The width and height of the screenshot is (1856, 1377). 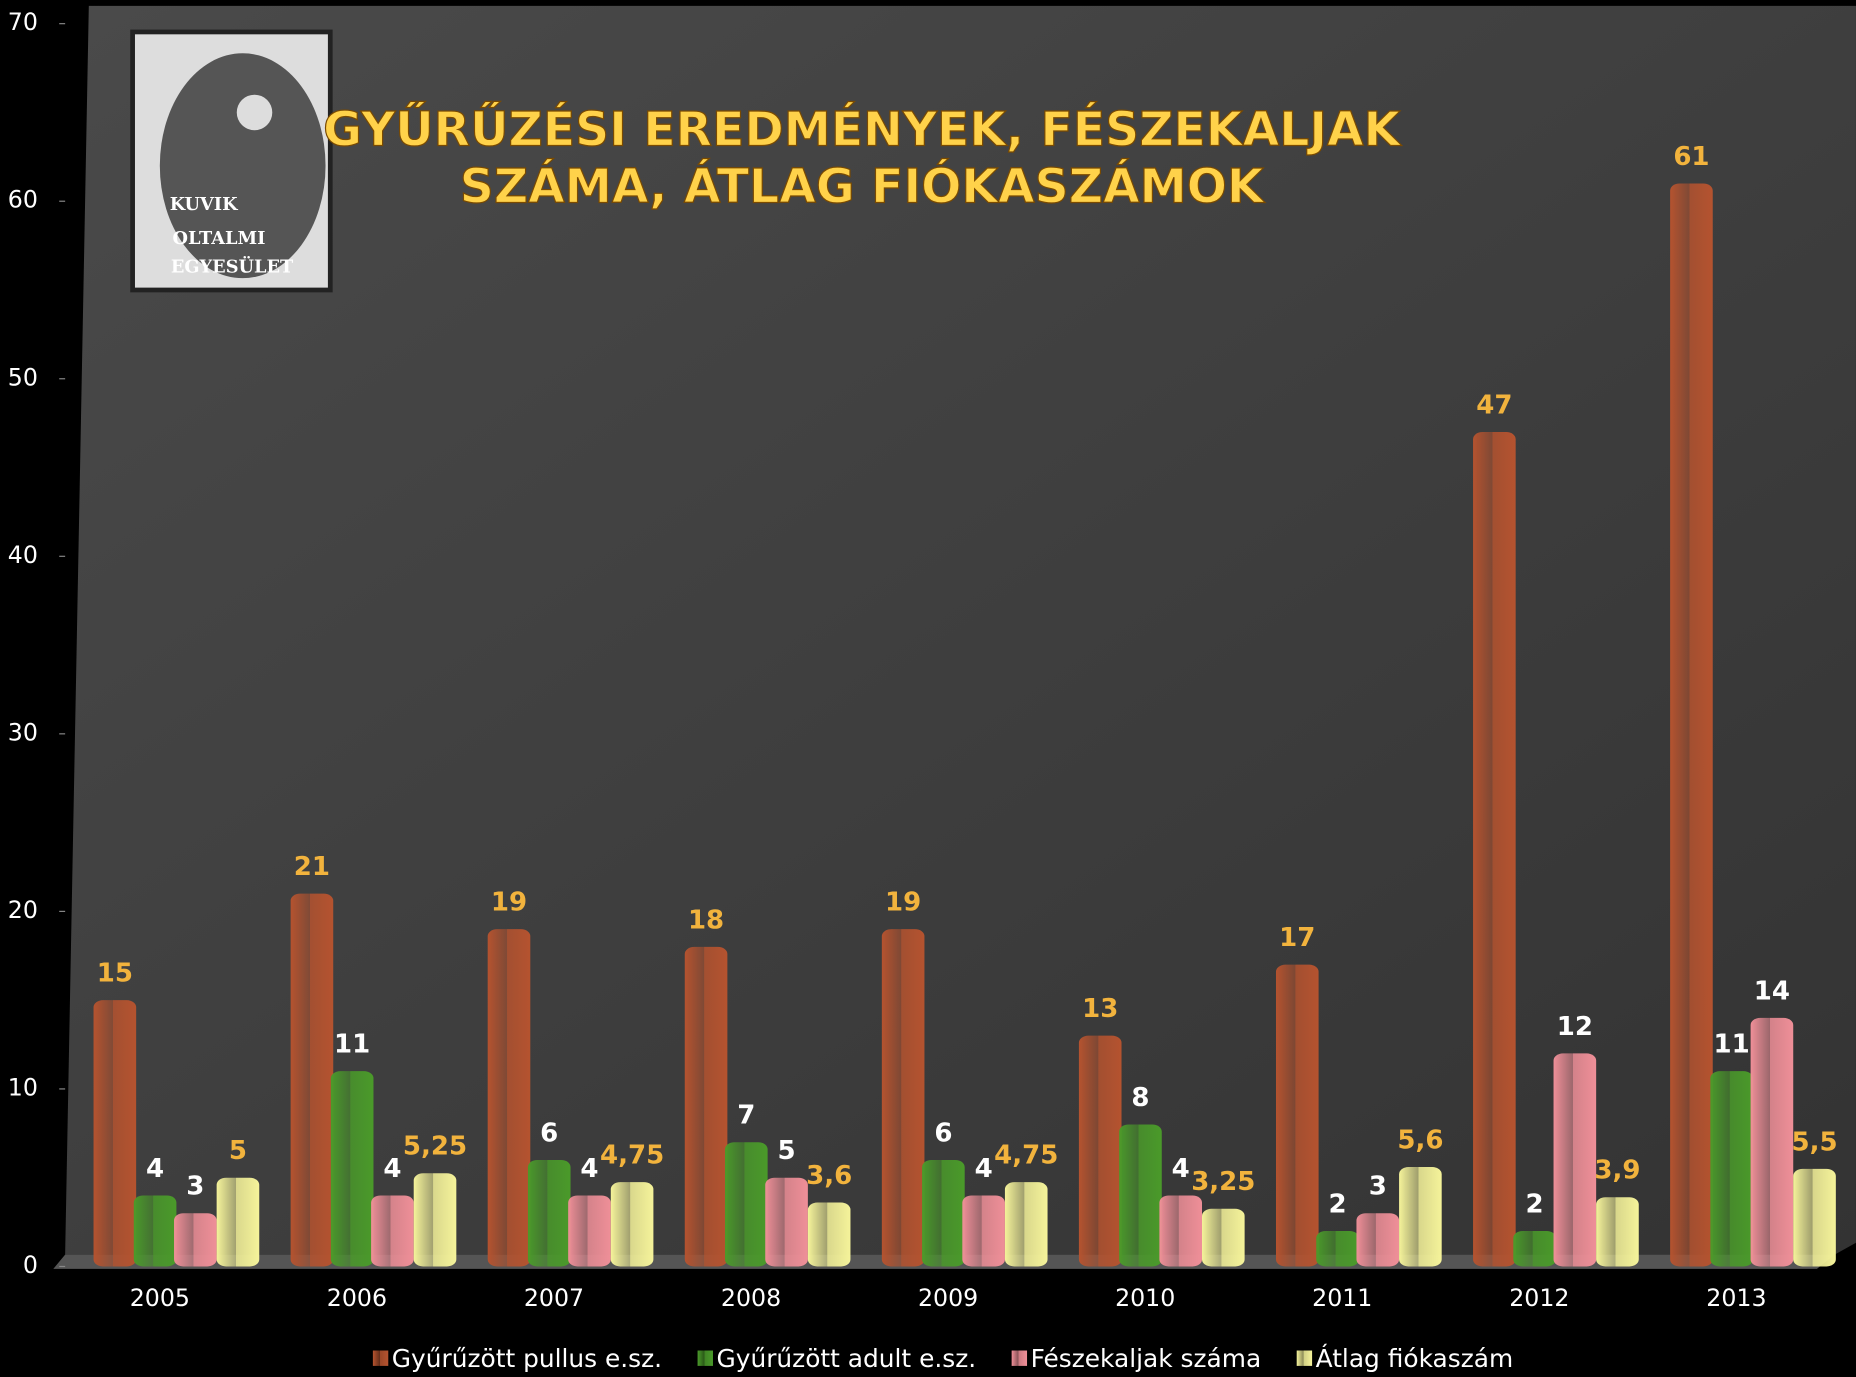 I want to click on data-label: 4,75, so click(x=1026, y=1156).